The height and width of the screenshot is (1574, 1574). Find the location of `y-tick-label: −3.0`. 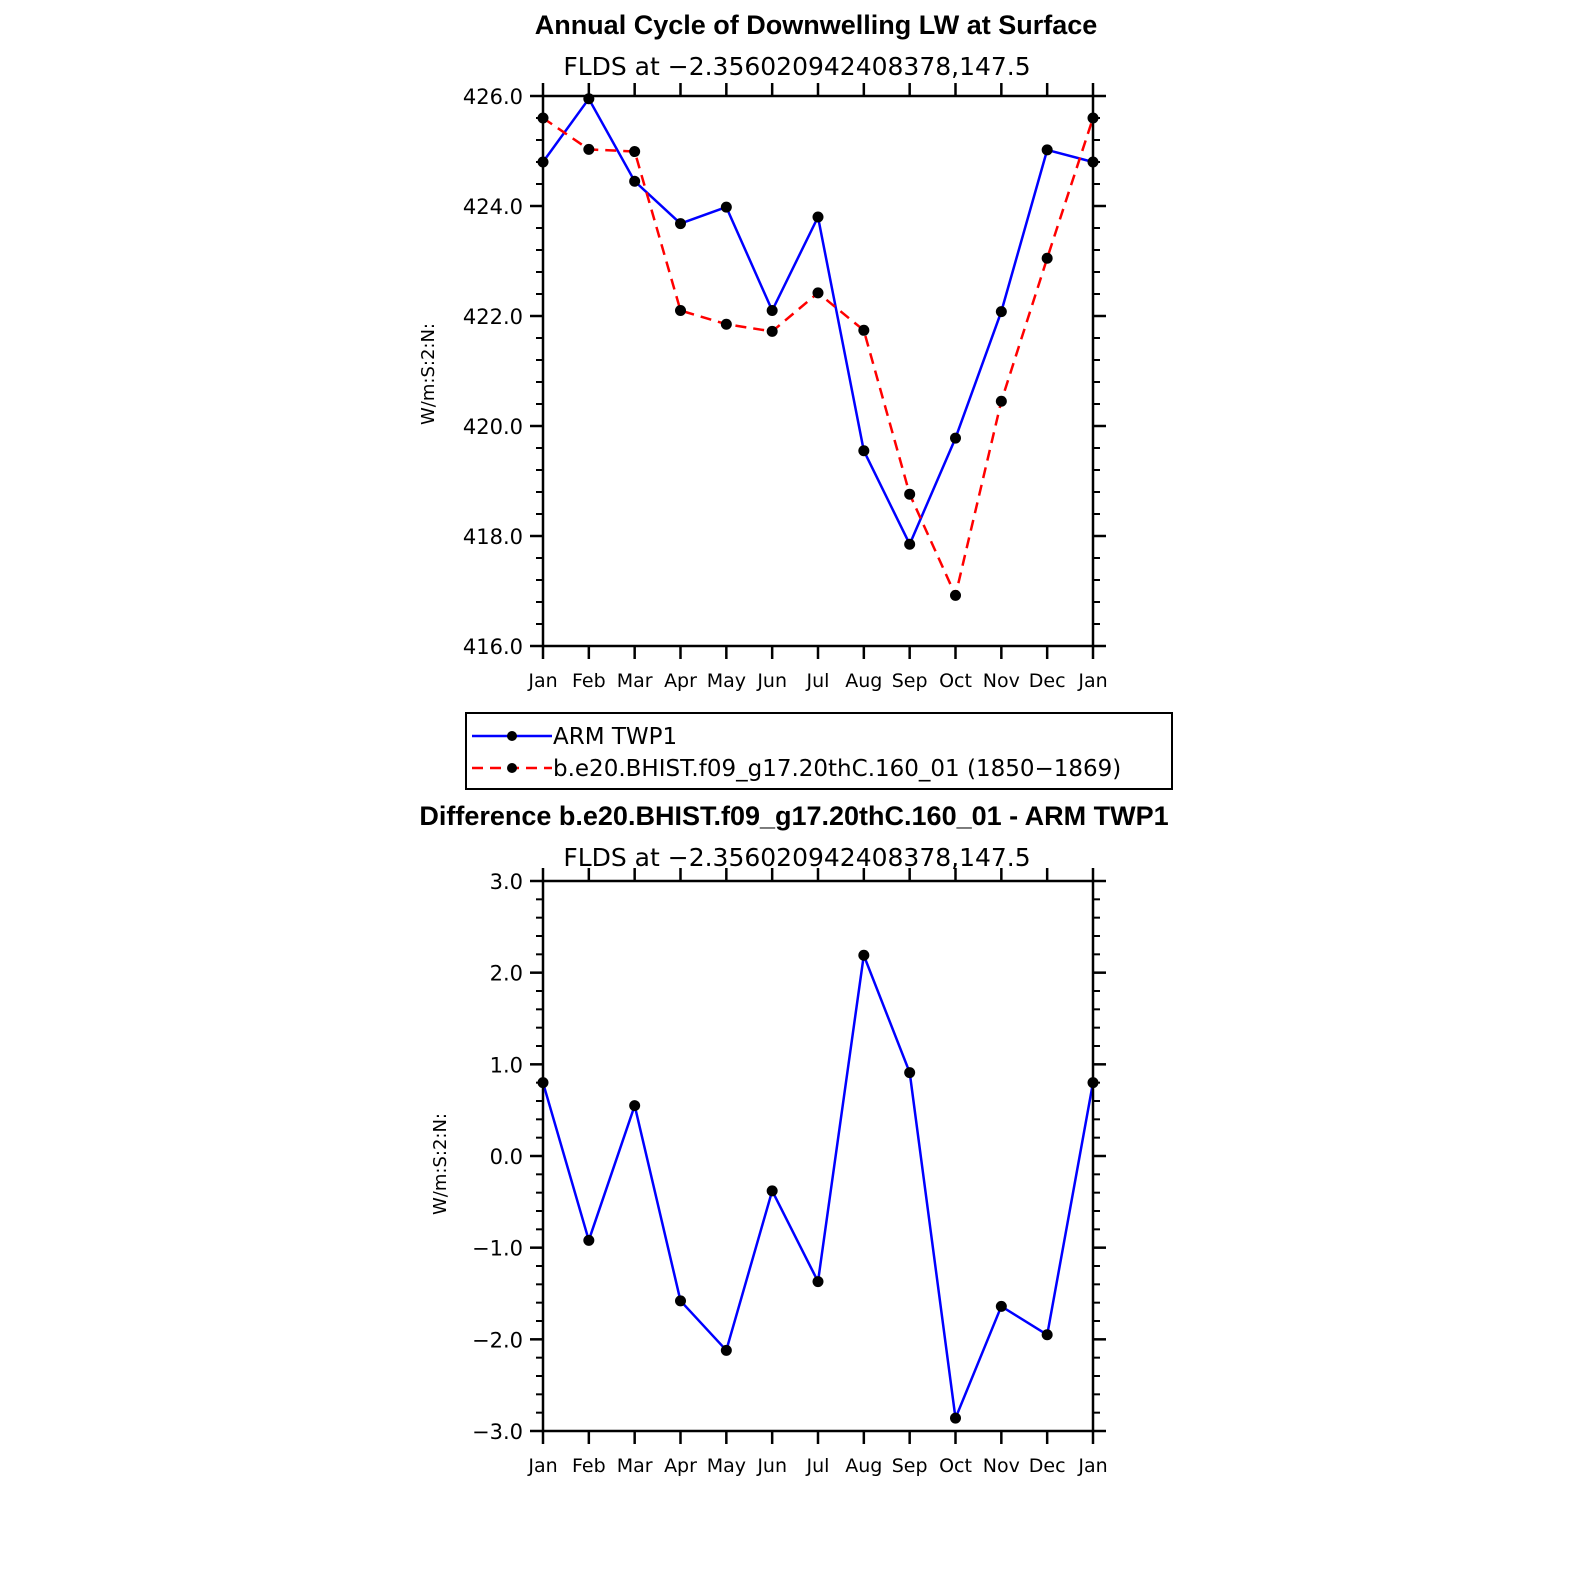

y-tick-label: −3.0 is located at coordinates (497, 1432).